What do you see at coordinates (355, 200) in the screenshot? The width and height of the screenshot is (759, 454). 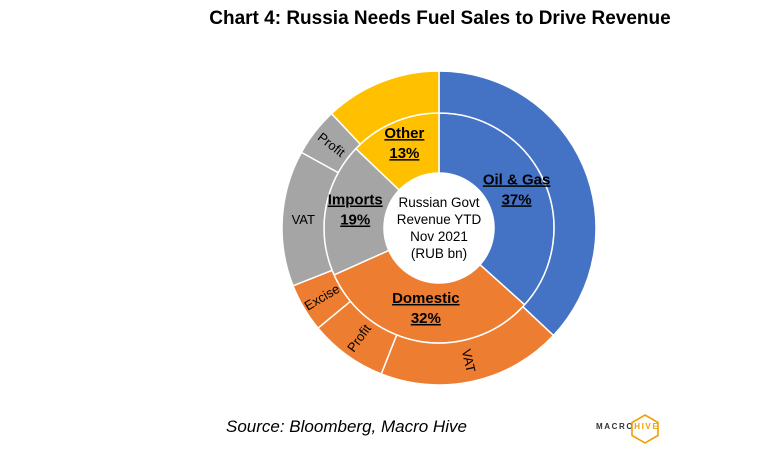 I see `inner-label-imports: Imports` at bounding box center [355, 200].